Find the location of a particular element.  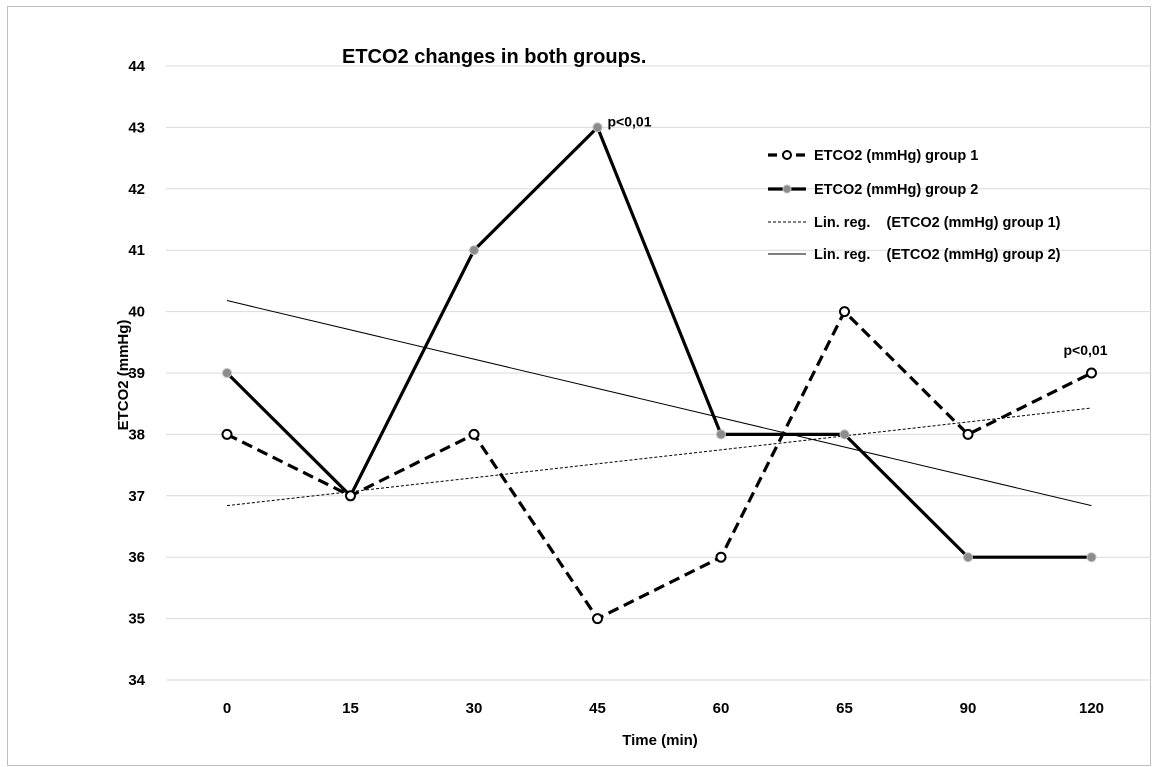

y-tick-label-42: 42 is located at coordinates (136, 189).